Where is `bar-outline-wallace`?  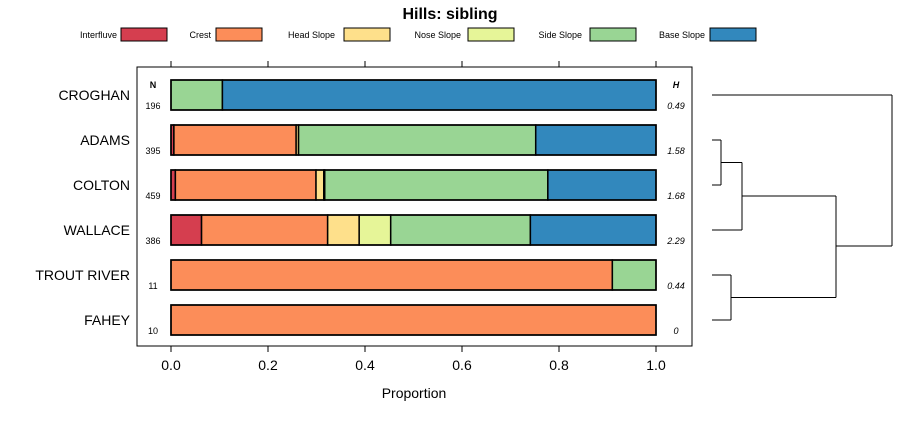 bar-outline-wallace is located at coordinates (413, 230).